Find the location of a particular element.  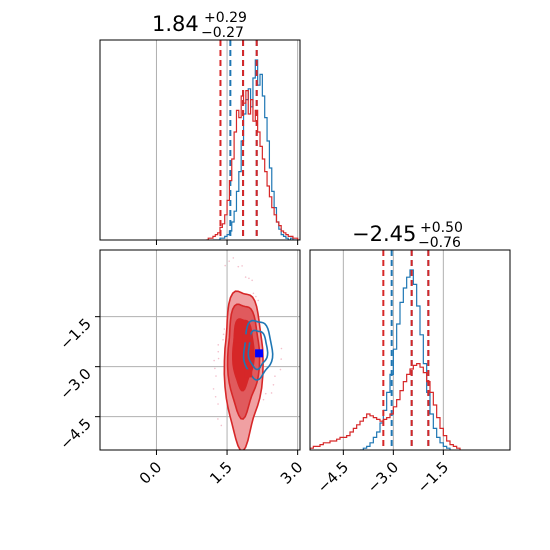

x-tick-label-bottom-1: −3.0 is located at coordinates (383, 477).